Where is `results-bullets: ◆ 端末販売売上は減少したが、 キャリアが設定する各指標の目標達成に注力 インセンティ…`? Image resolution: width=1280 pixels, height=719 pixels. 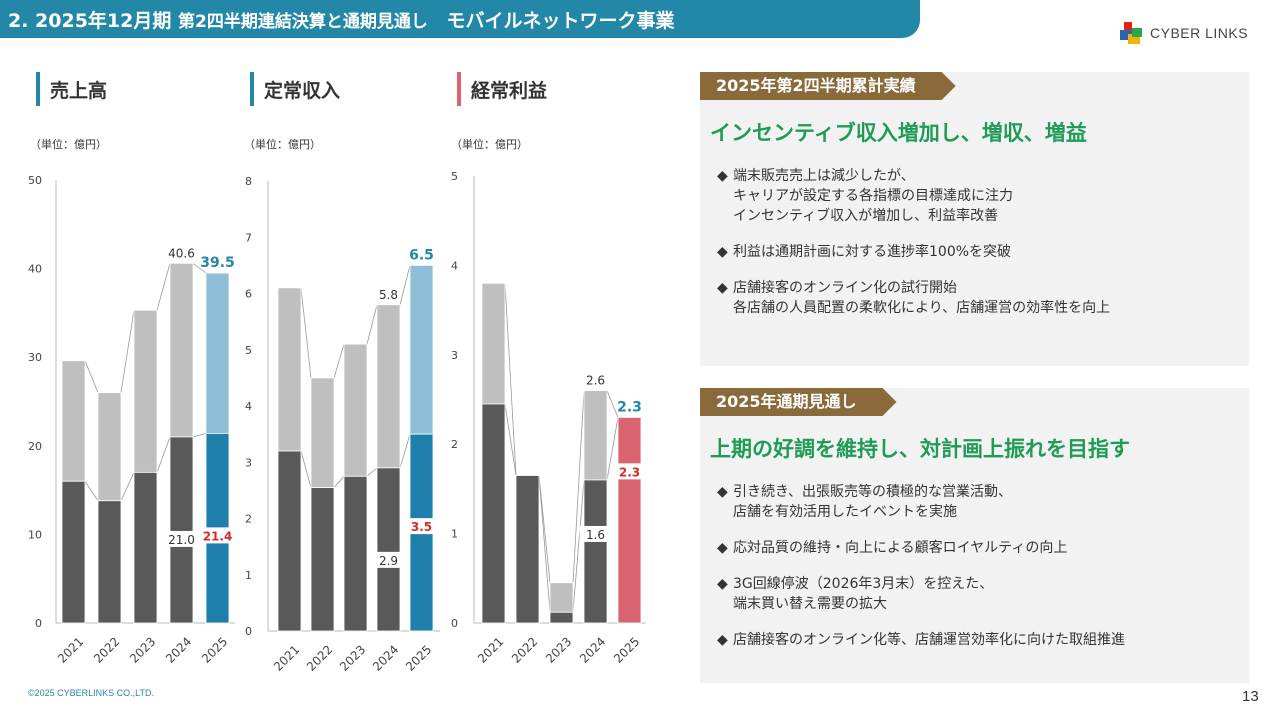 results-bullets: ◆ 端末販売売上は減少したが、 キャリアが設定する各指標の目標達成に注力 インセンティ… is located at coordinates (977, 250).